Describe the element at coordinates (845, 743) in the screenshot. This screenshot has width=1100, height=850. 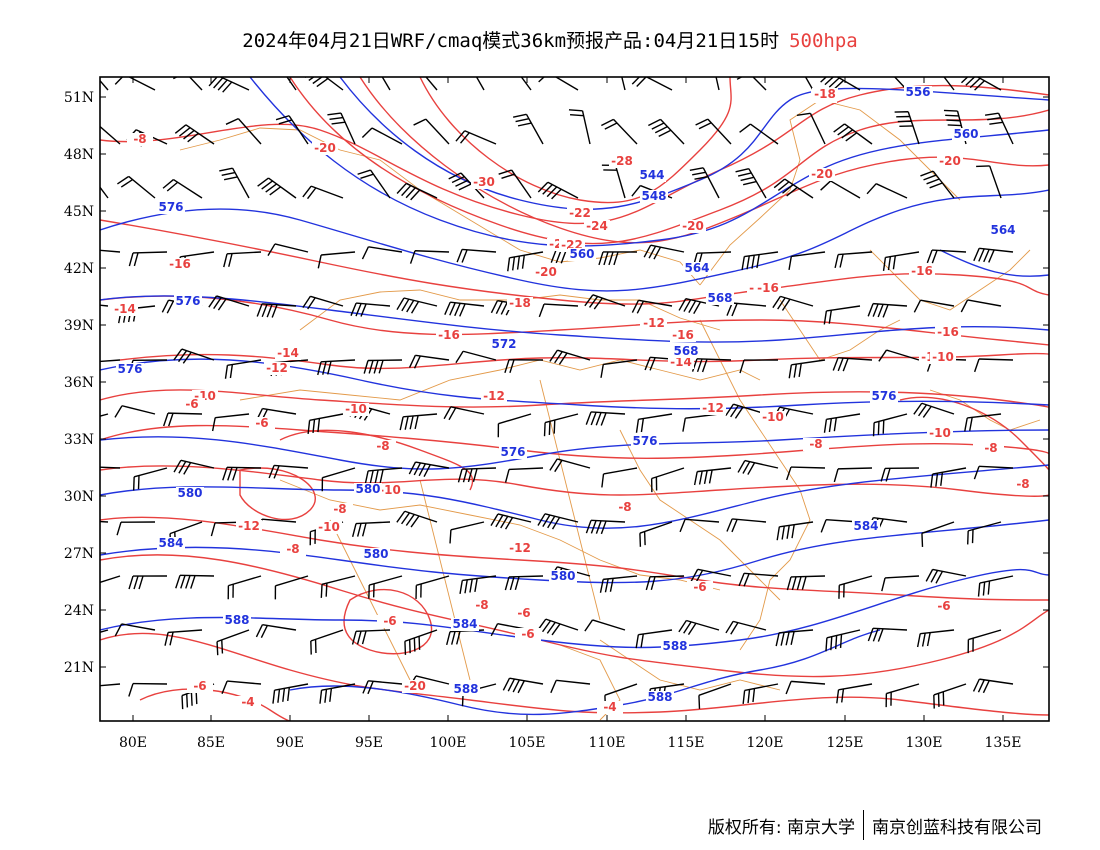
I see `lon-label: 125E` at that location.